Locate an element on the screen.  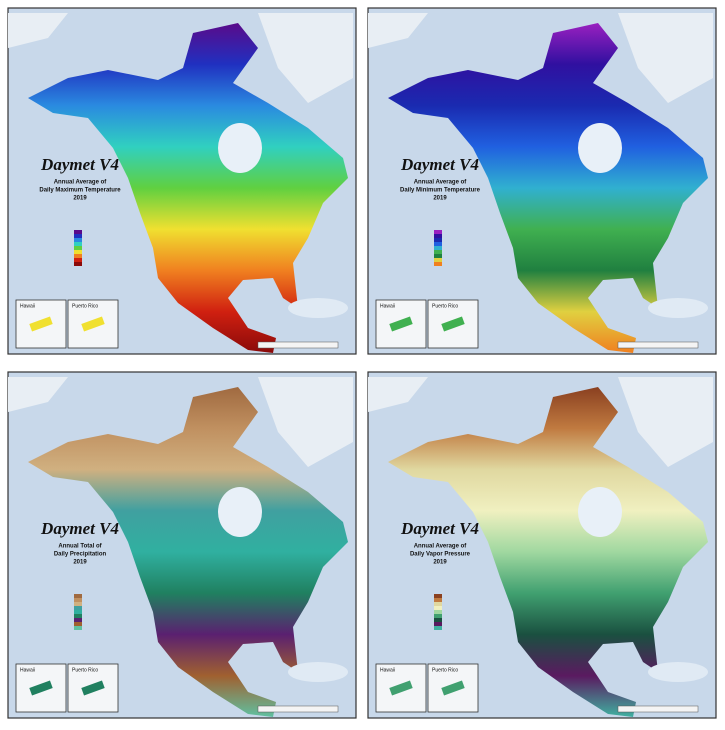
inset-box is located at coordinates (453, 324).